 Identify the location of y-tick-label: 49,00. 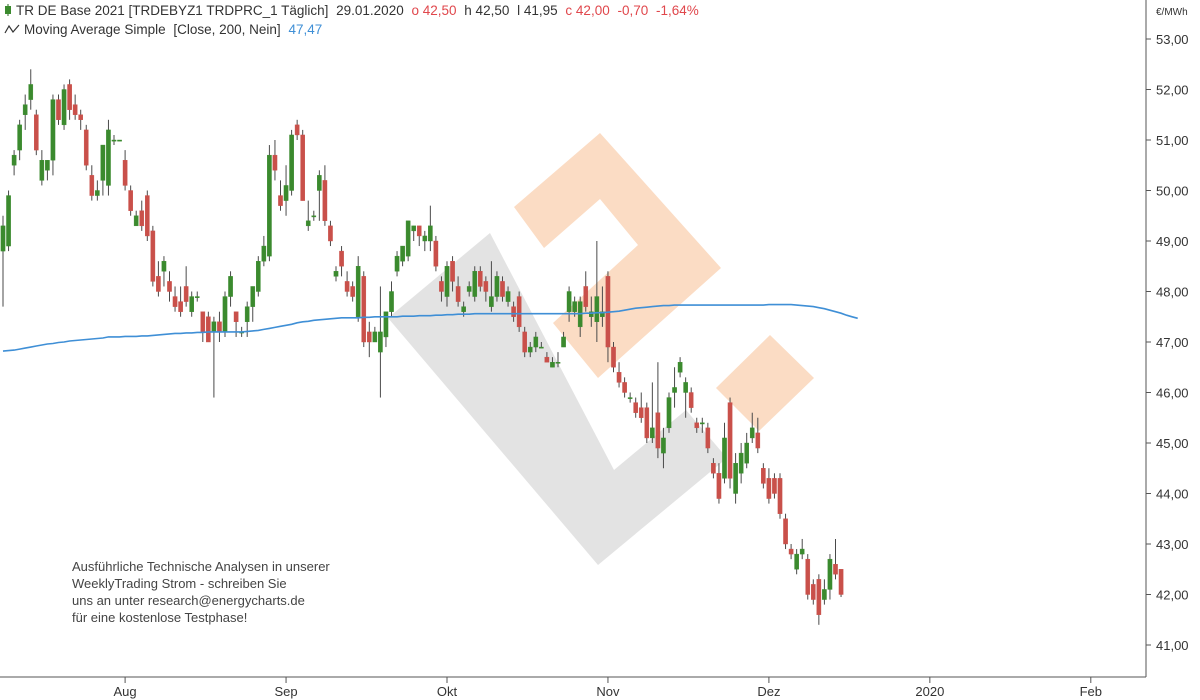
(1172, 241).